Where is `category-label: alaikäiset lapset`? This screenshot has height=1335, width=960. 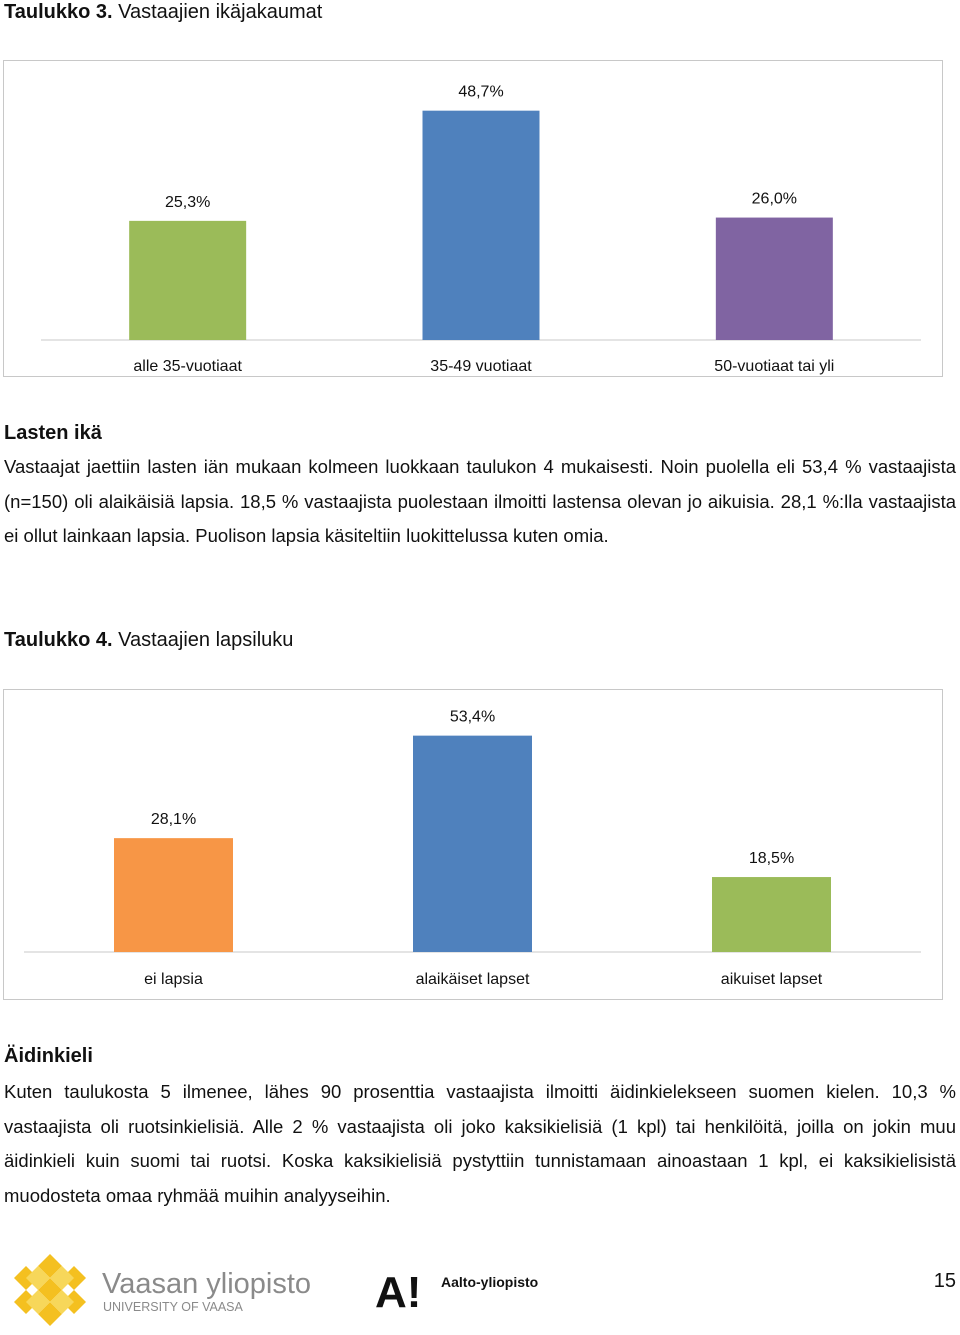
category-label: alaikäiset lapset is located at coordinates (473, 979).